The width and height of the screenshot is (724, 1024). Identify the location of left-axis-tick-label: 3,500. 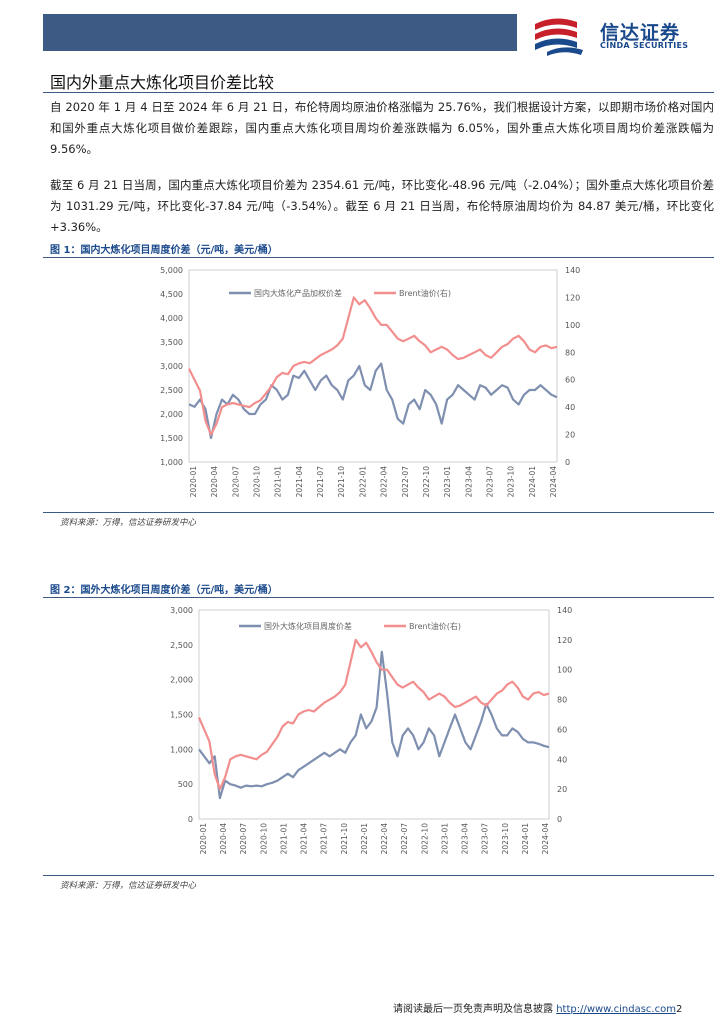
(171, 342).